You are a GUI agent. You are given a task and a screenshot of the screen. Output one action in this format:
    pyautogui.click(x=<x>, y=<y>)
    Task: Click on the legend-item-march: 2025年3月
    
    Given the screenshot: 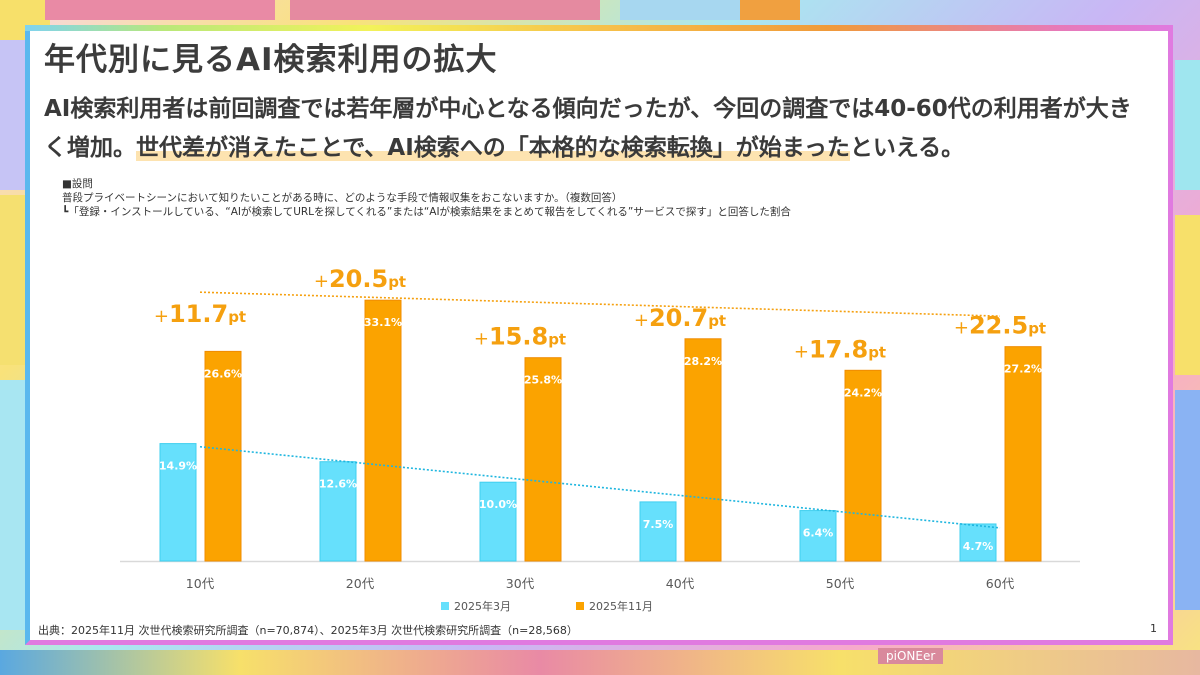 What is the action you would take?
    pyautogui.click(x=476, y=606)
    